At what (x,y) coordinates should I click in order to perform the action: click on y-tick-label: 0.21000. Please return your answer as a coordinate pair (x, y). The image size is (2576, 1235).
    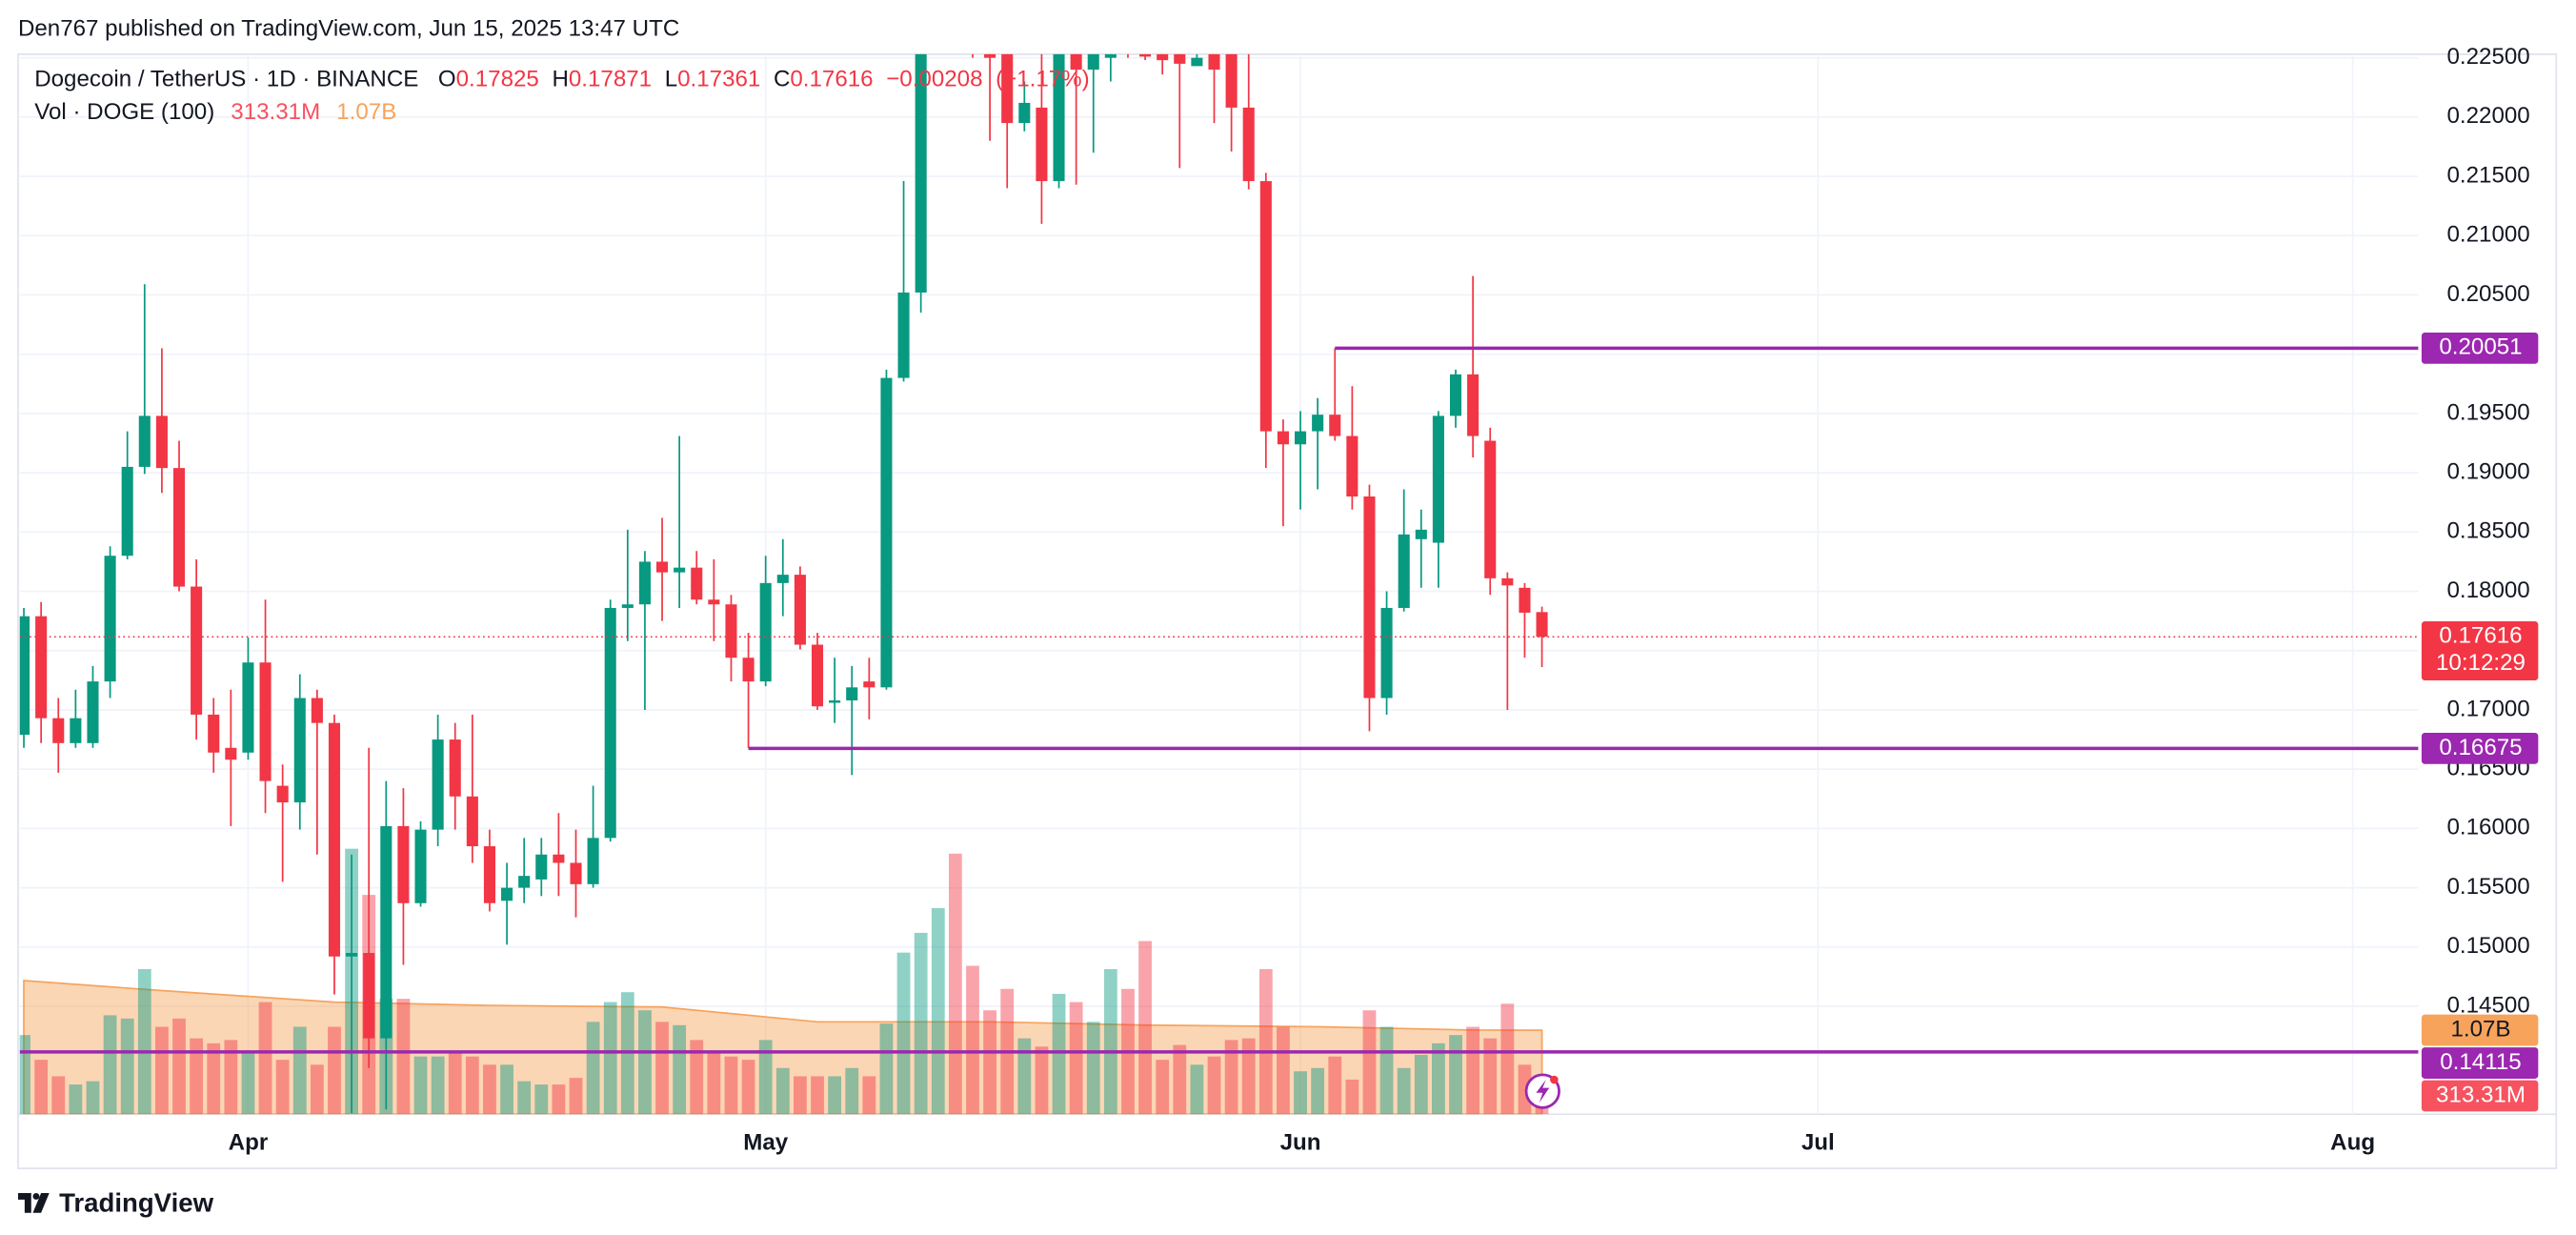
    Looking at the image, I should click on (2488, 235).